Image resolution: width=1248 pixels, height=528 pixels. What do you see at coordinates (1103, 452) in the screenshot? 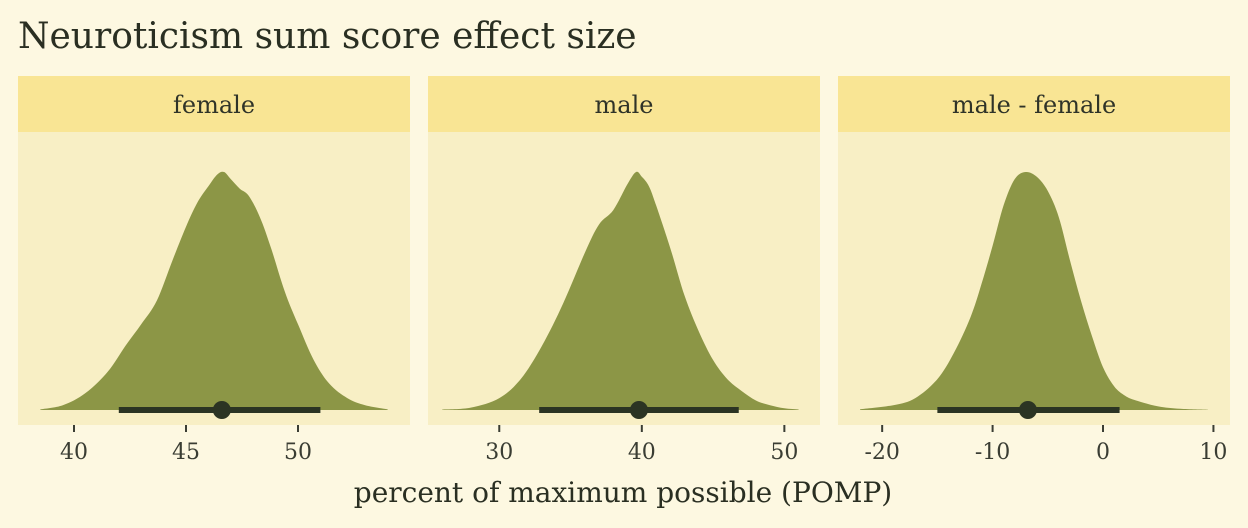
I see `x-tick-label: 0` at bounding box center [1103, 452].